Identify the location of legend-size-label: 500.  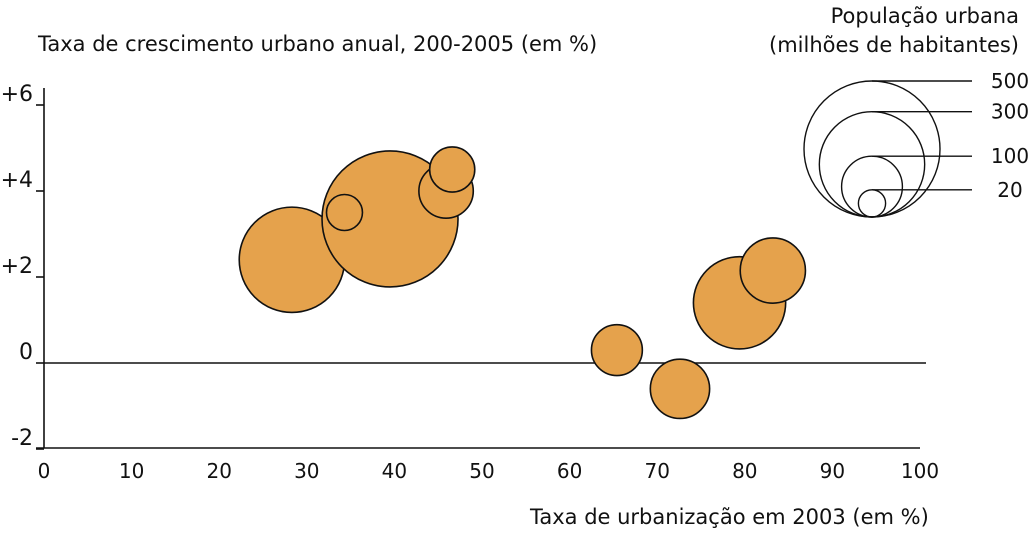
(1010, 81).